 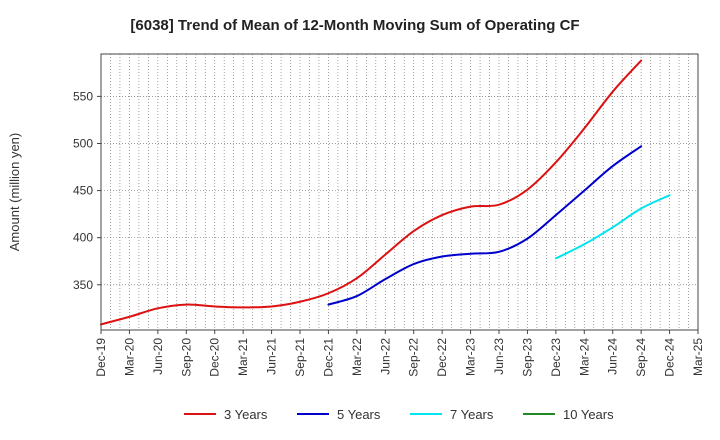 What do you see at coordinates (584, 357) in the screenshot?
I see `x-tick-label: Mar-24` at bounding box center [584, 357].